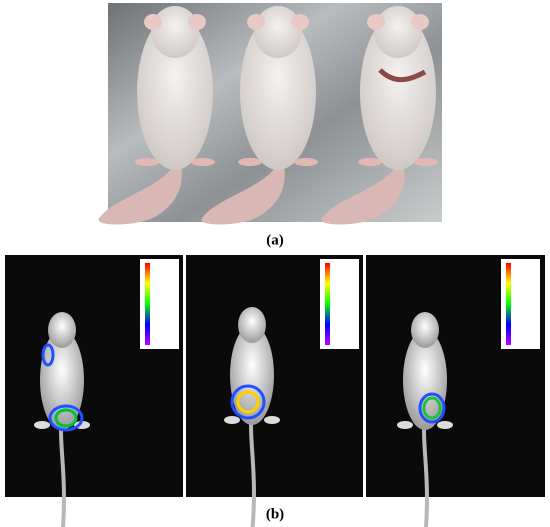 The height and width of the screenshot is (527, 550). What do you see at coordinates (275, 514) in the screenshot?
I see `panel-label: (b)` at bounding box center [275, 514].